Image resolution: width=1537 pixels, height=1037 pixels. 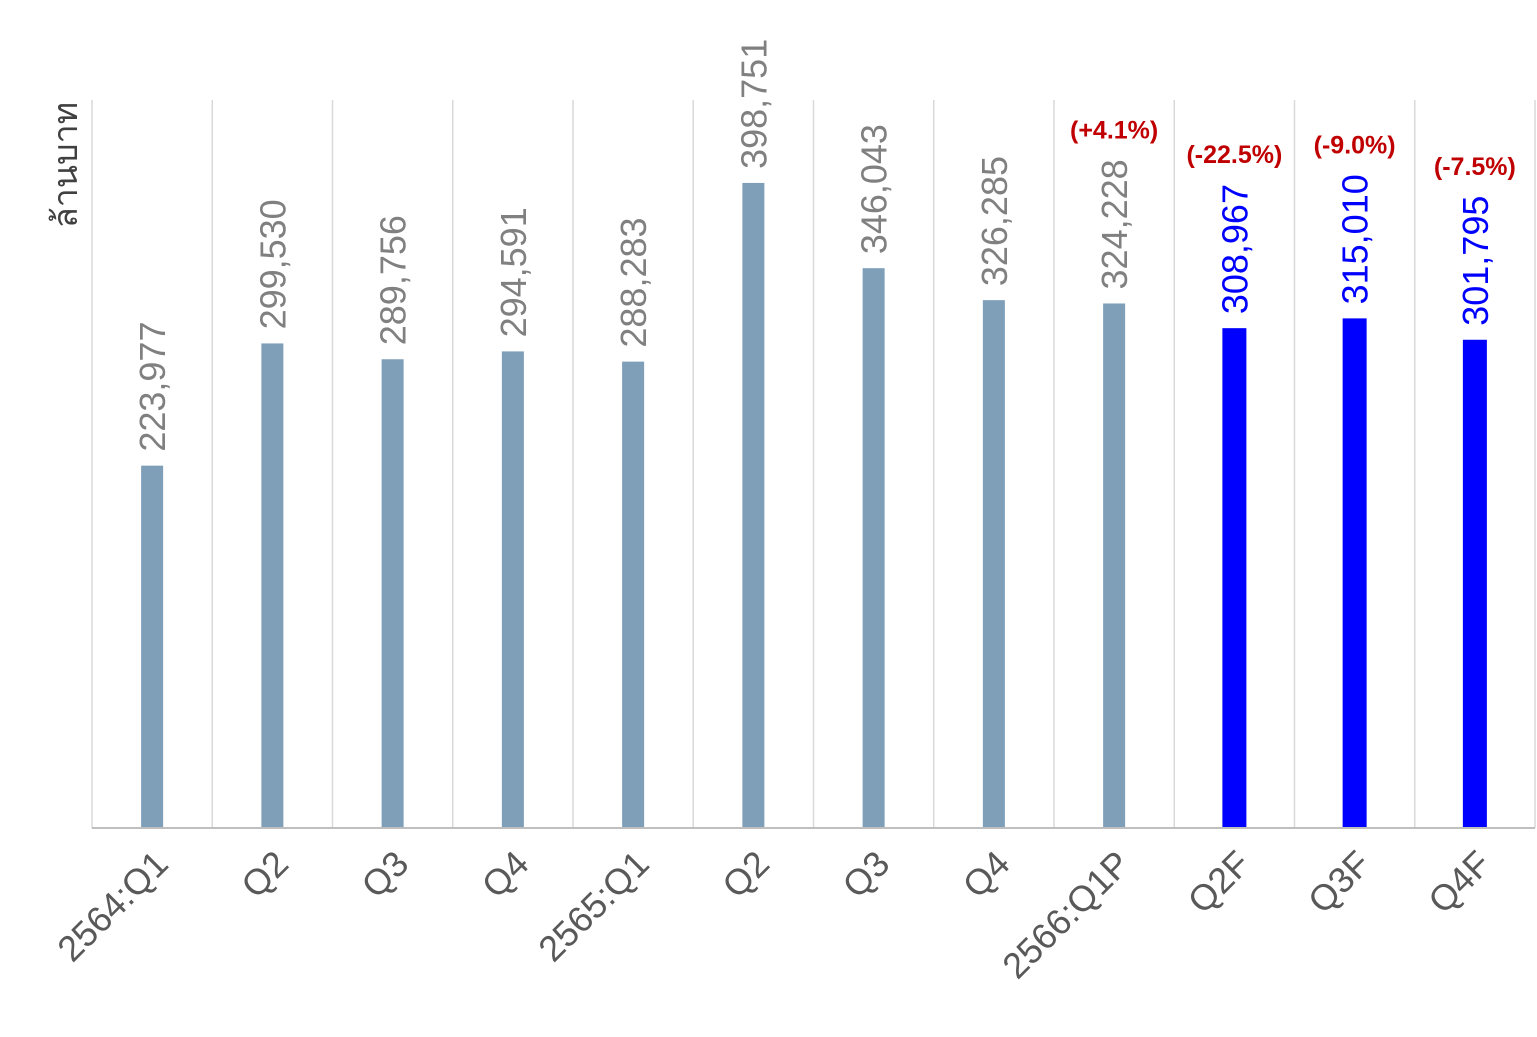 I want to click on value-label: 315,010, so click(x=1355, y=239).